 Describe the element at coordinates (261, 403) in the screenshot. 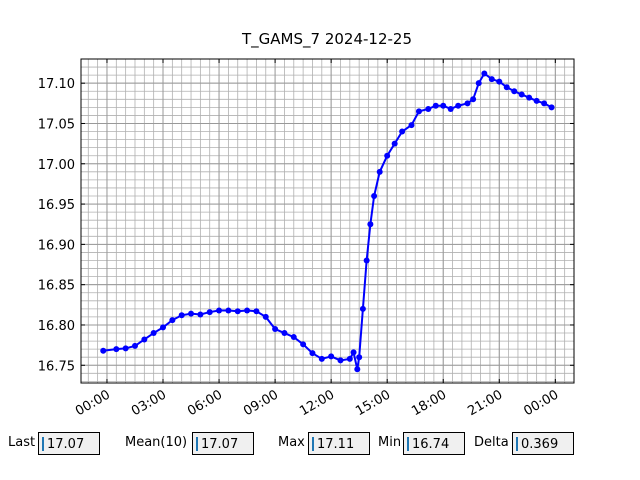

I see `x-tick-label: 09:00` at that location.